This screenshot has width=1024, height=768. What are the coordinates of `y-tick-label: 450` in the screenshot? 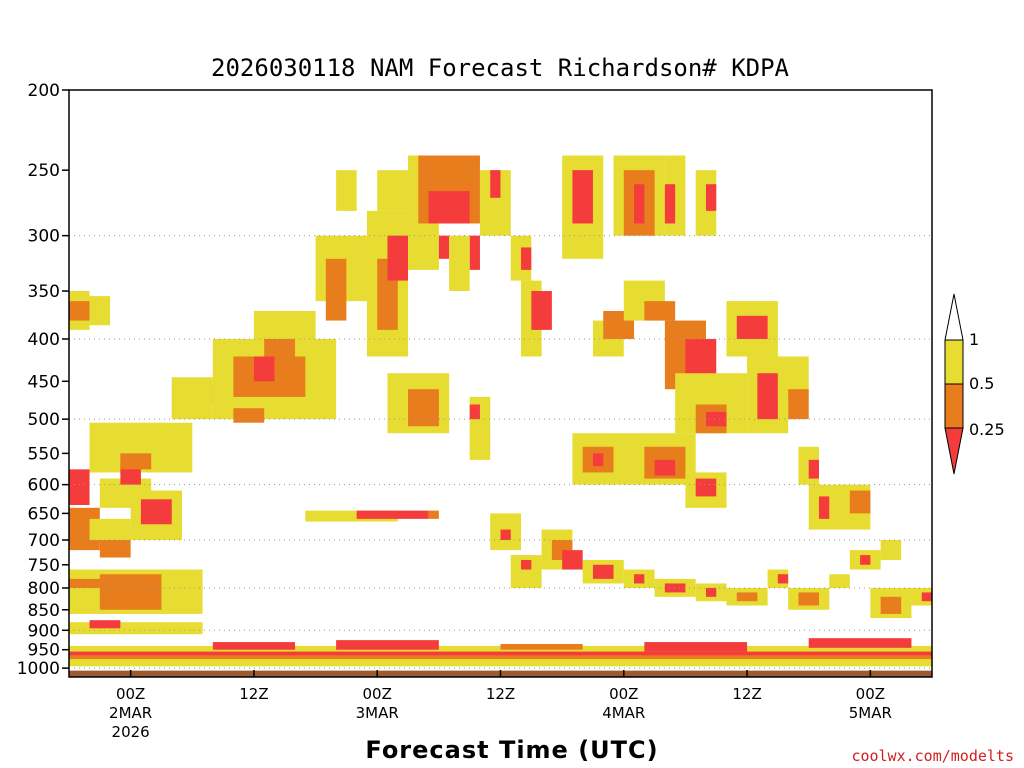 It's located at (44, 382).